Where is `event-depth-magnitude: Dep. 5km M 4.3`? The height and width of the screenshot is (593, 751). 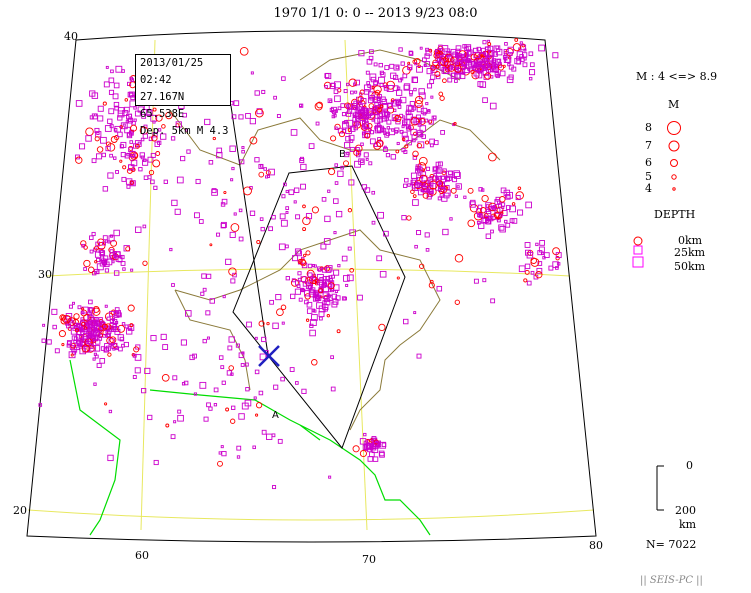
event-depth-magnitude: Dep. 5km M 4.3 is located at coordinates (184, 131).